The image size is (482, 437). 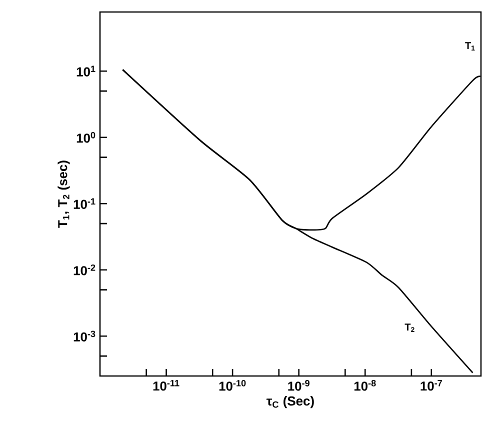 What do you see at coordinates (85, 270) in the screenshot?
I see `y-tick-label: 10$^{-2}$` at bounding box center [85, 270].